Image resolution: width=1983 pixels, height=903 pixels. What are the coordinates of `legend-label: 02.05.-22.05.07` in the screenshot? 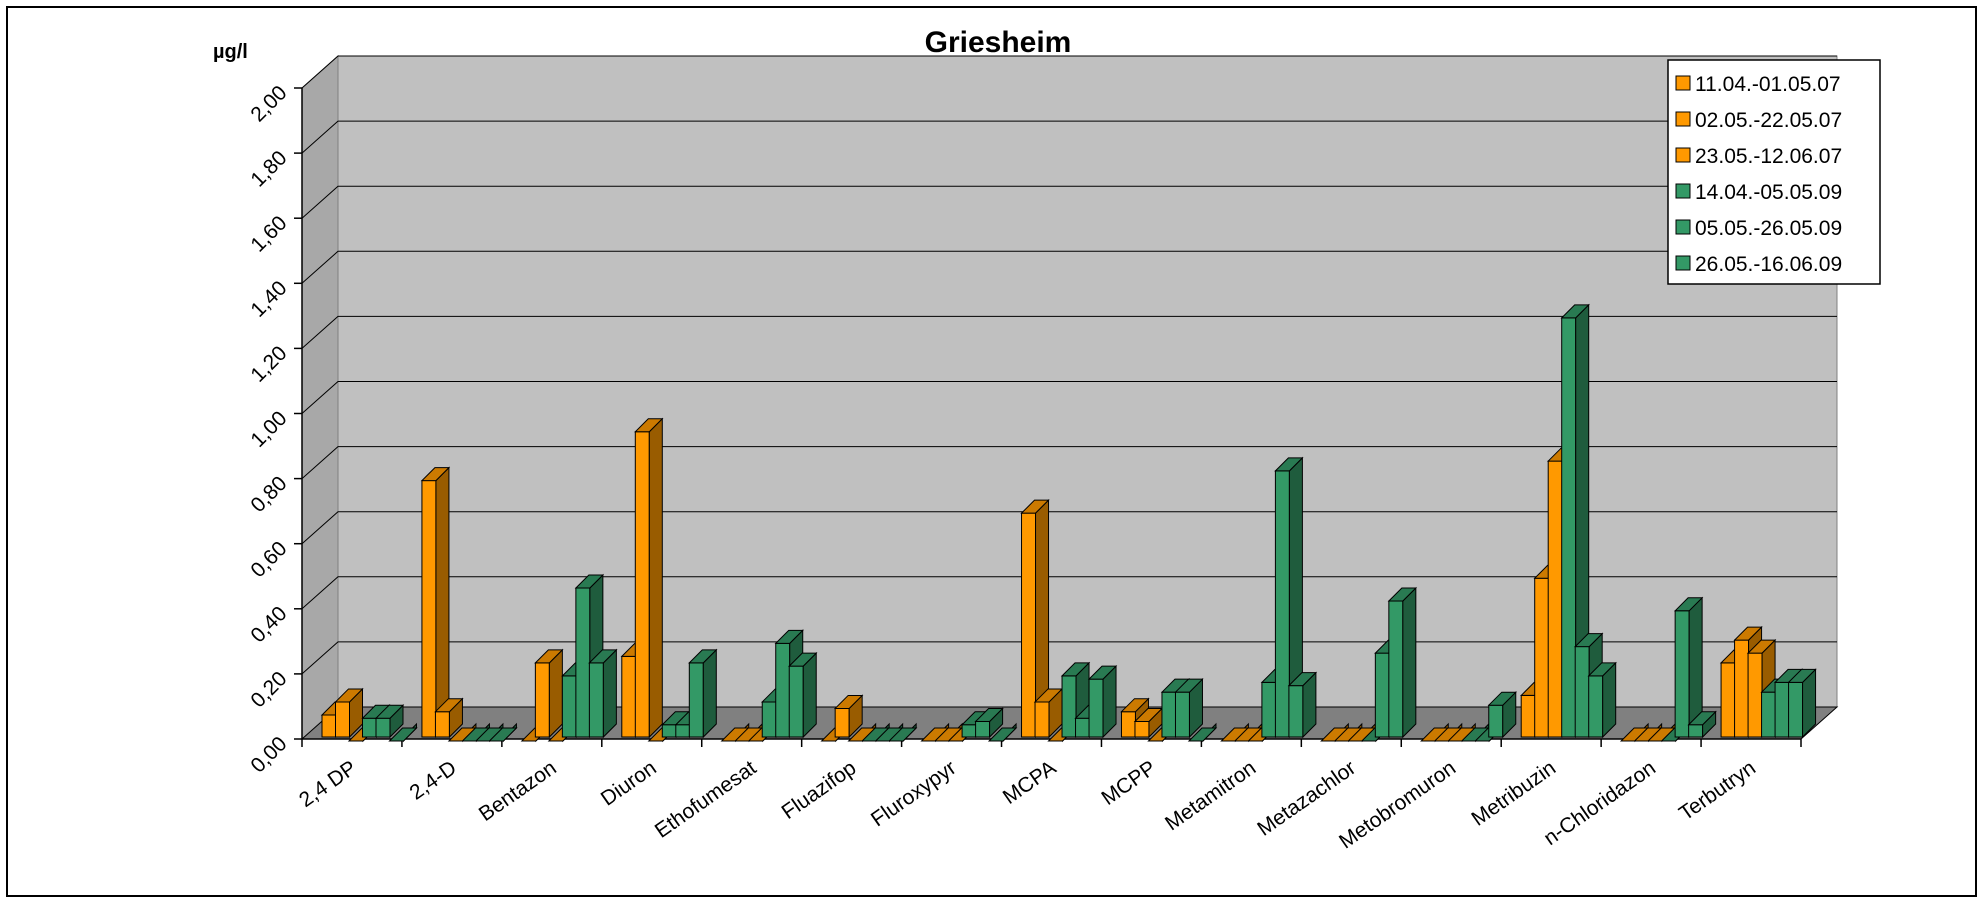 It's located at (1768, 120).